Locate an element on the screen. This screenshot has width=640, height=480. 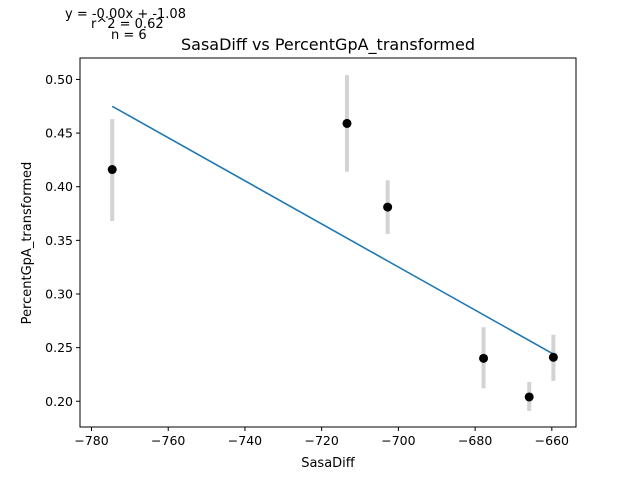
x-tick-label: −760 is located at coordinates (168, 440).